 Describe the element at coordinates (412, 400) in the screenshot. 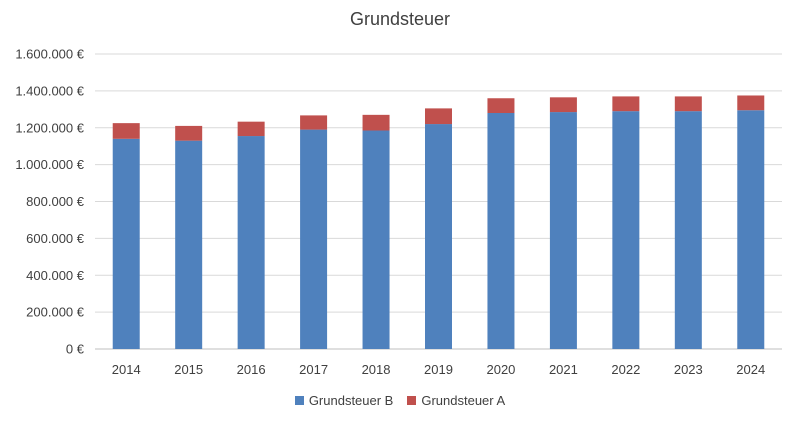

I see `legend-swatch-grundsteuer-a` at that location.